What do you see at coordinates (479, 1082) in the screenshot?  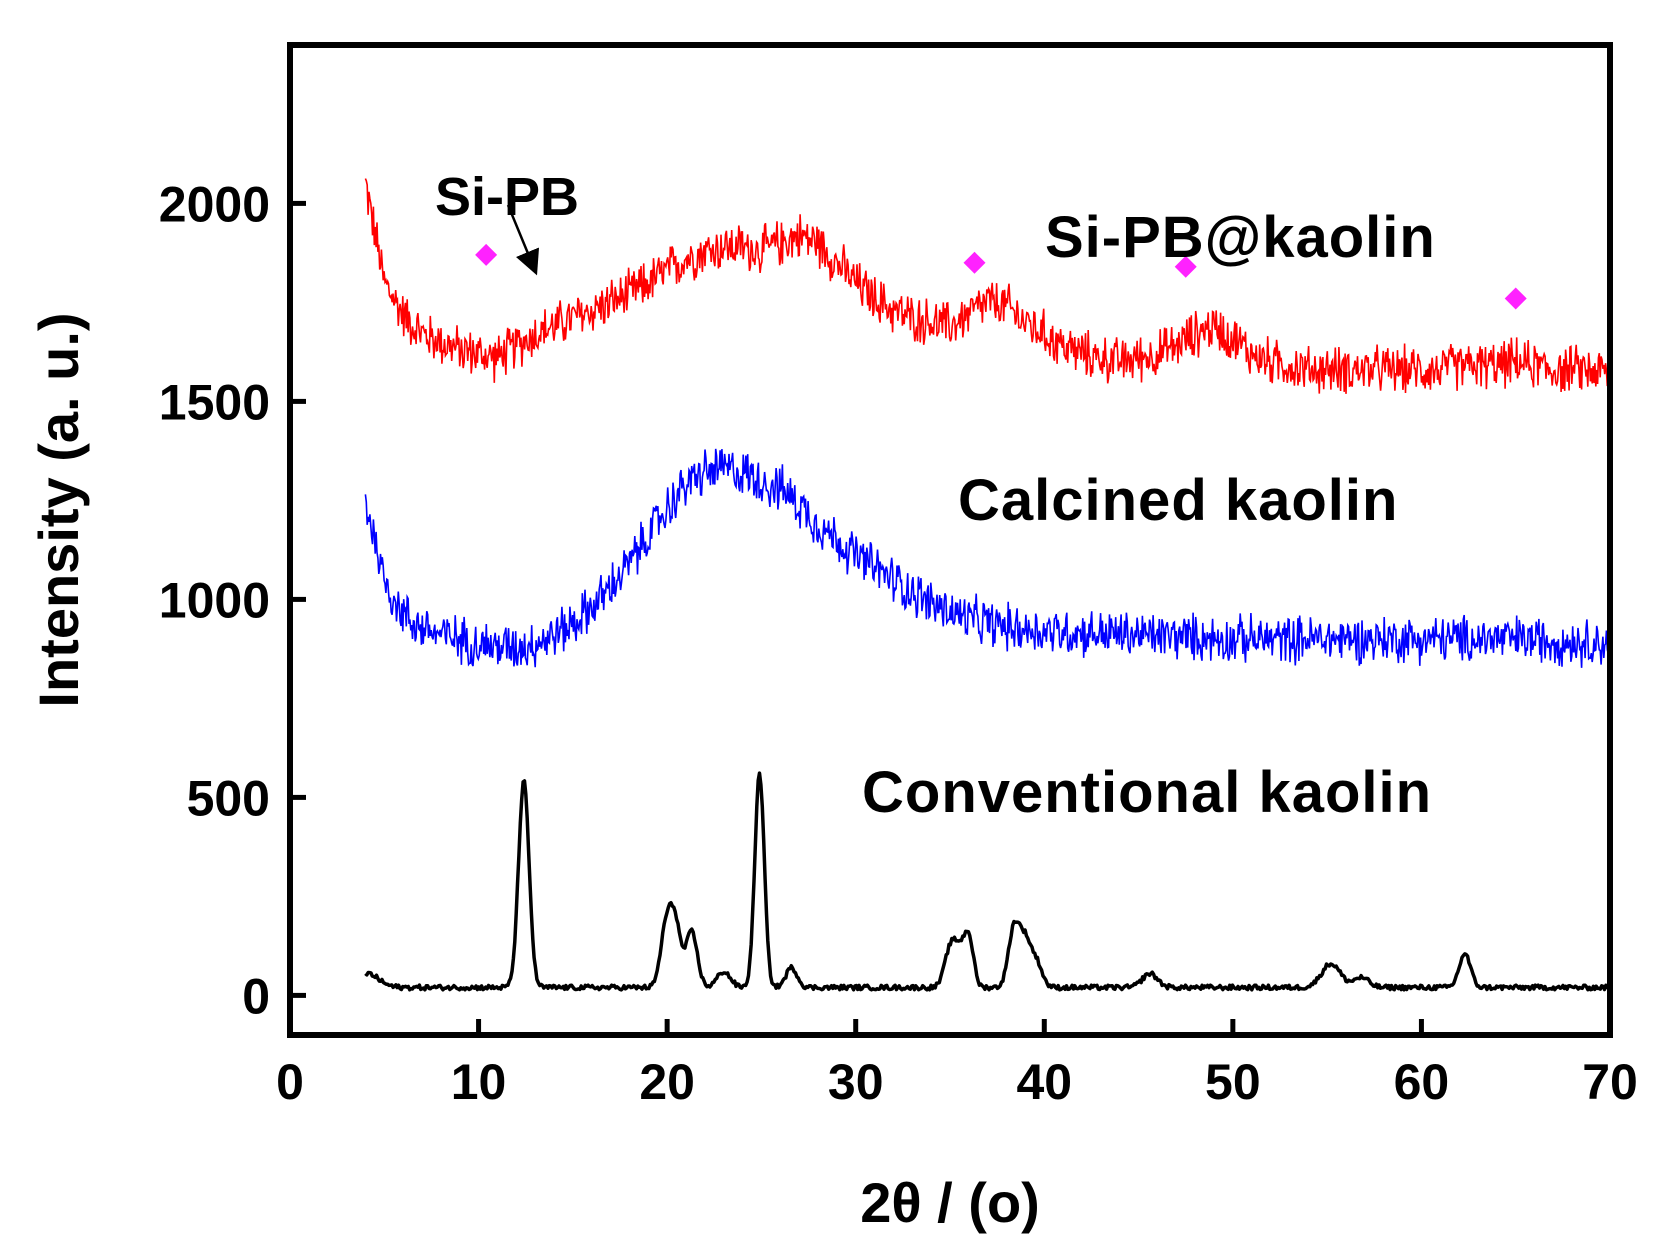 I see `x-tick-label-10: 10` at bounding box center [479, 1082].